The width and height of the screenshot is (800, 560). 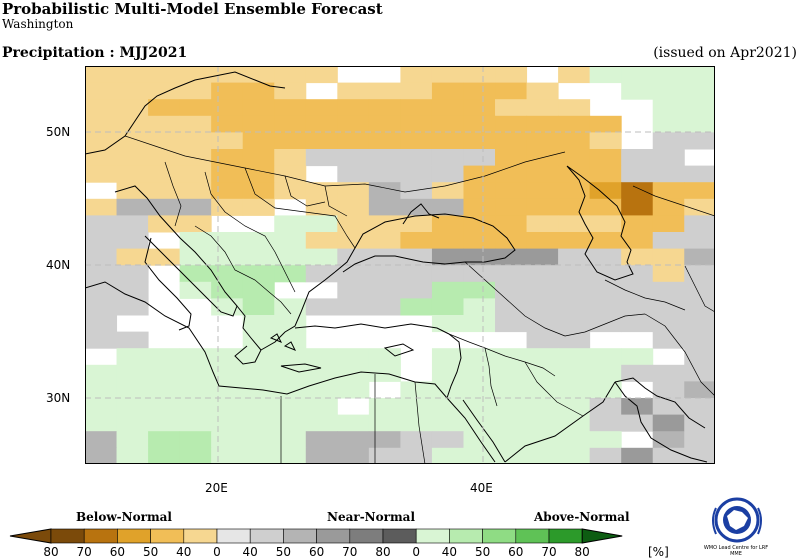 I want to click on wmo-logo-caption: WMO Lead Centre for LRF MME, so click(x=736, y=551).